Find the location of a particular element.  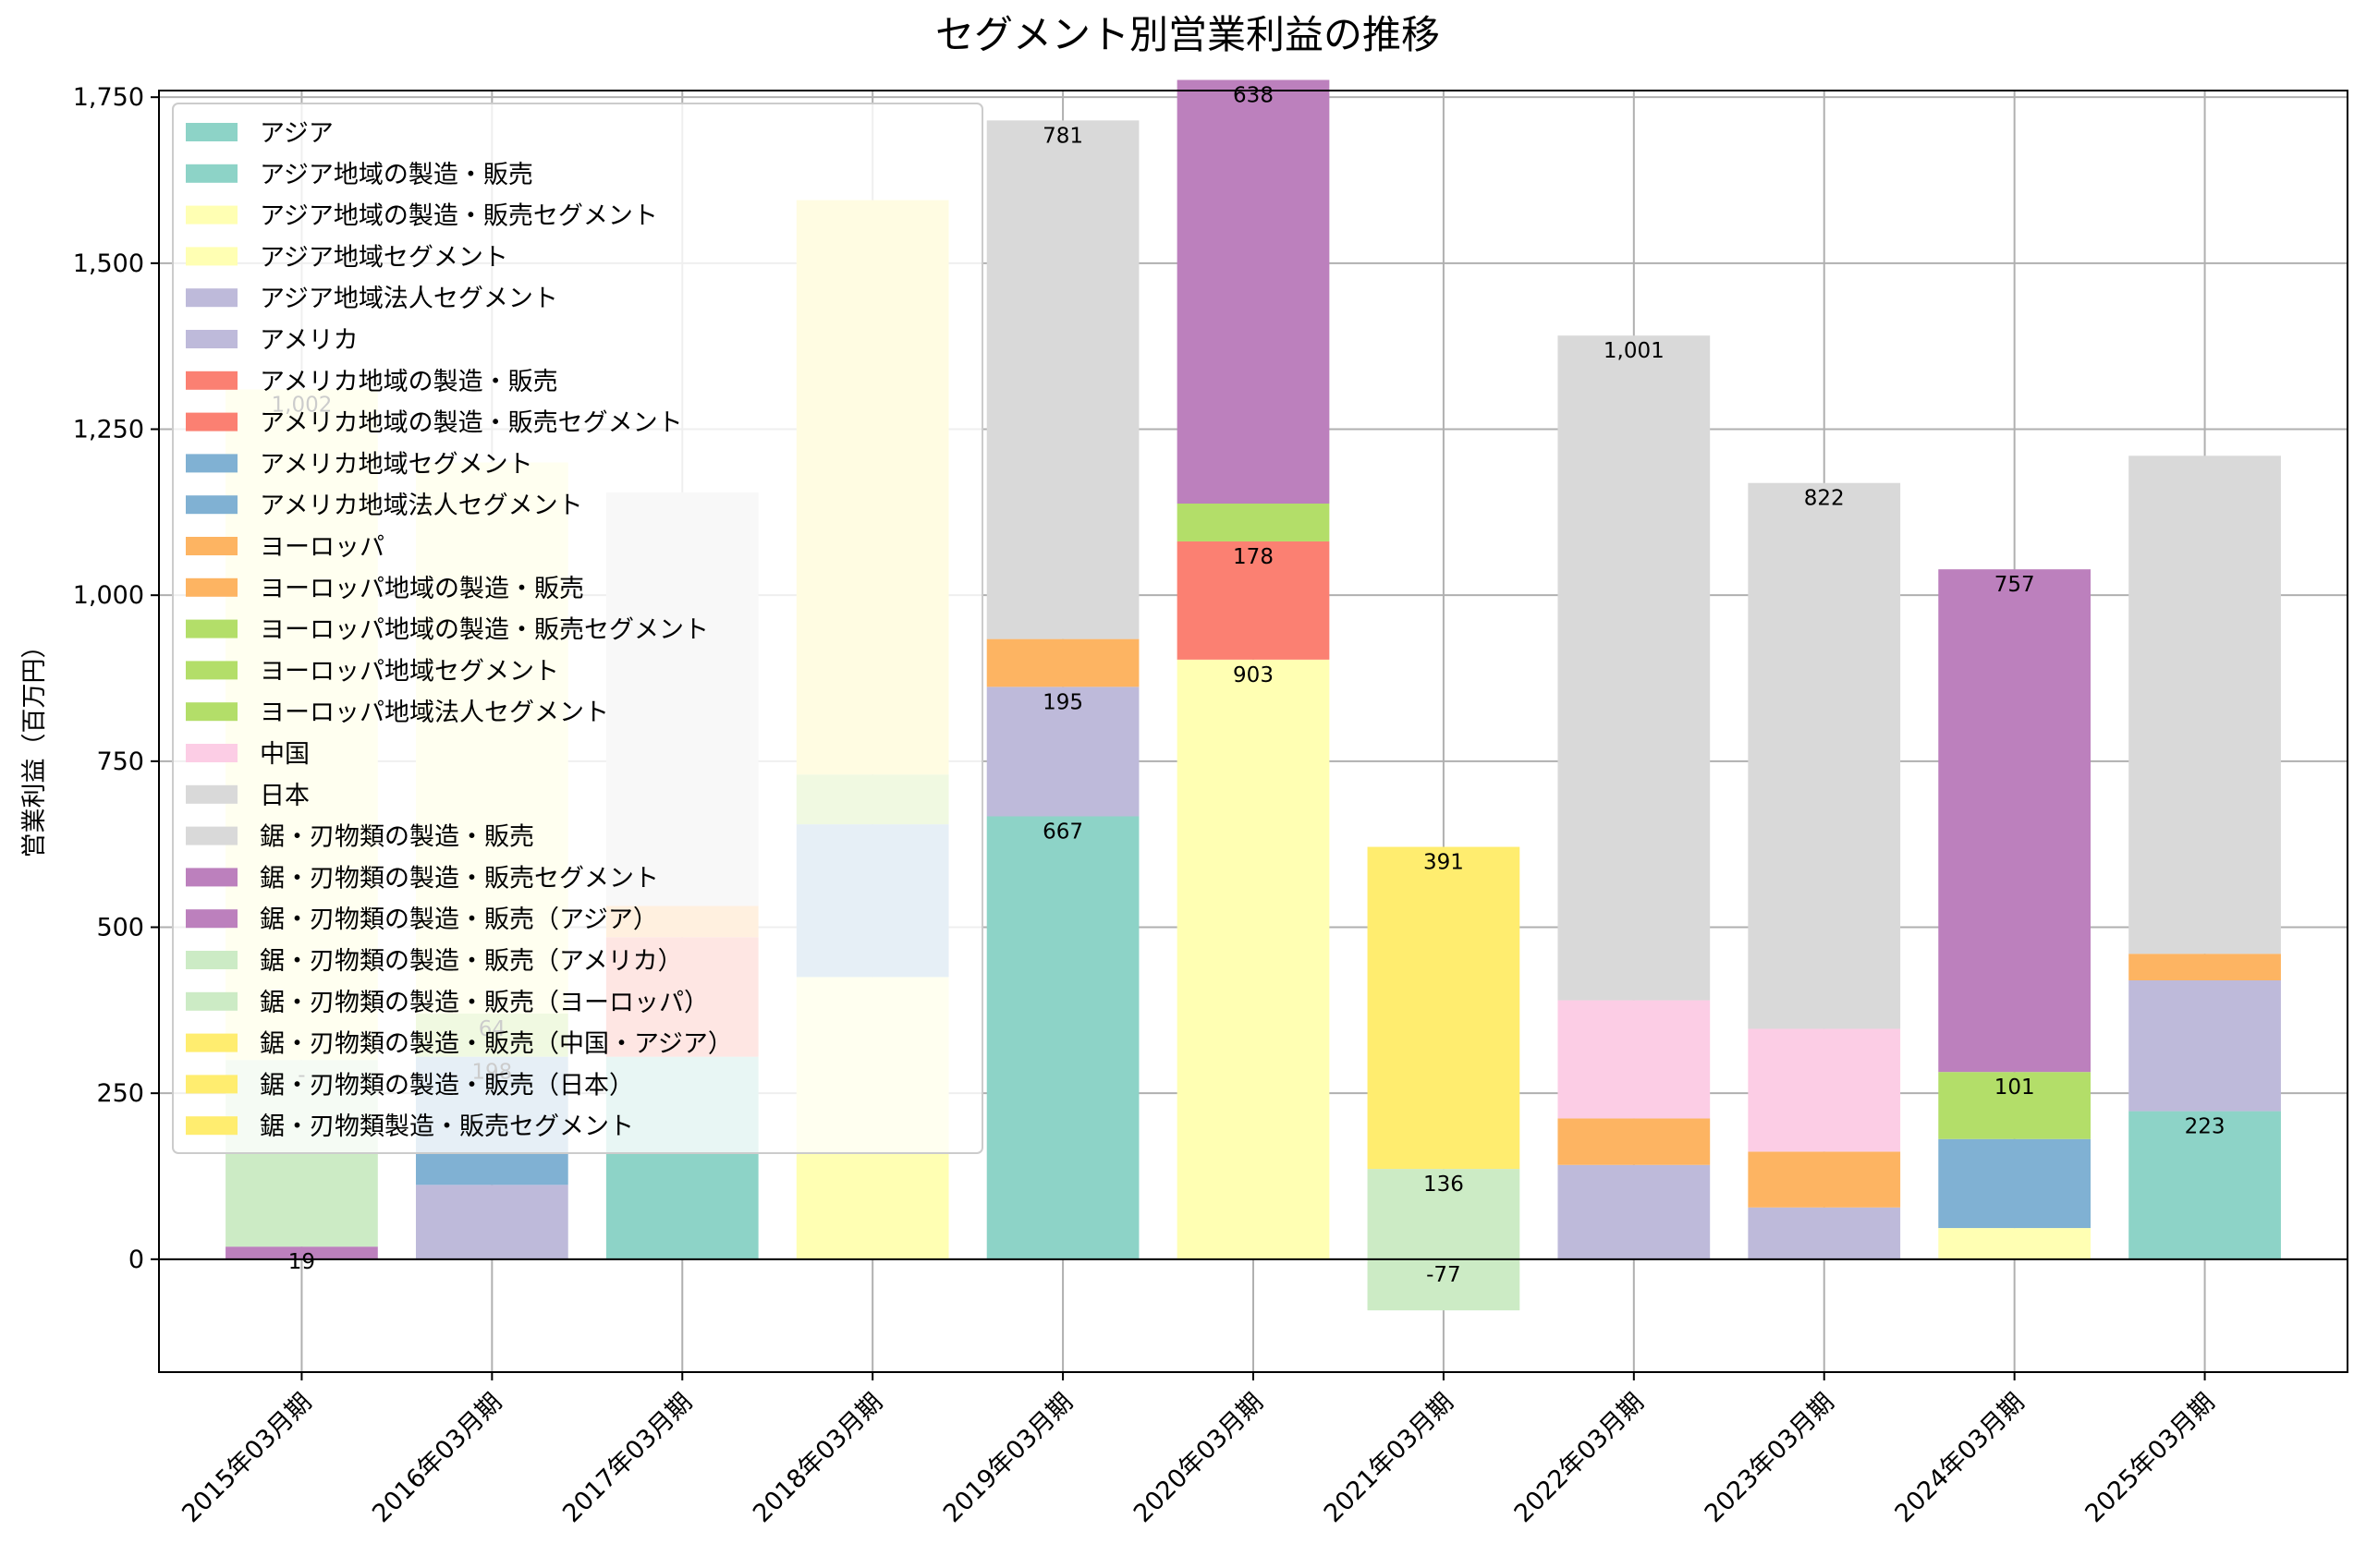

x-tick-label: 2020年03月期 is located at coordinates (1198, 1458).